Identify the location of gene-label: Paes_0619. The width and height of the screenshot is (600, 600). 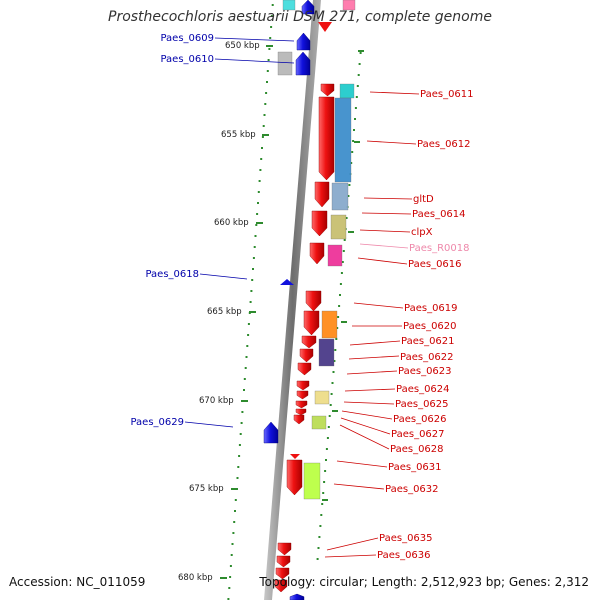
(431, 308).